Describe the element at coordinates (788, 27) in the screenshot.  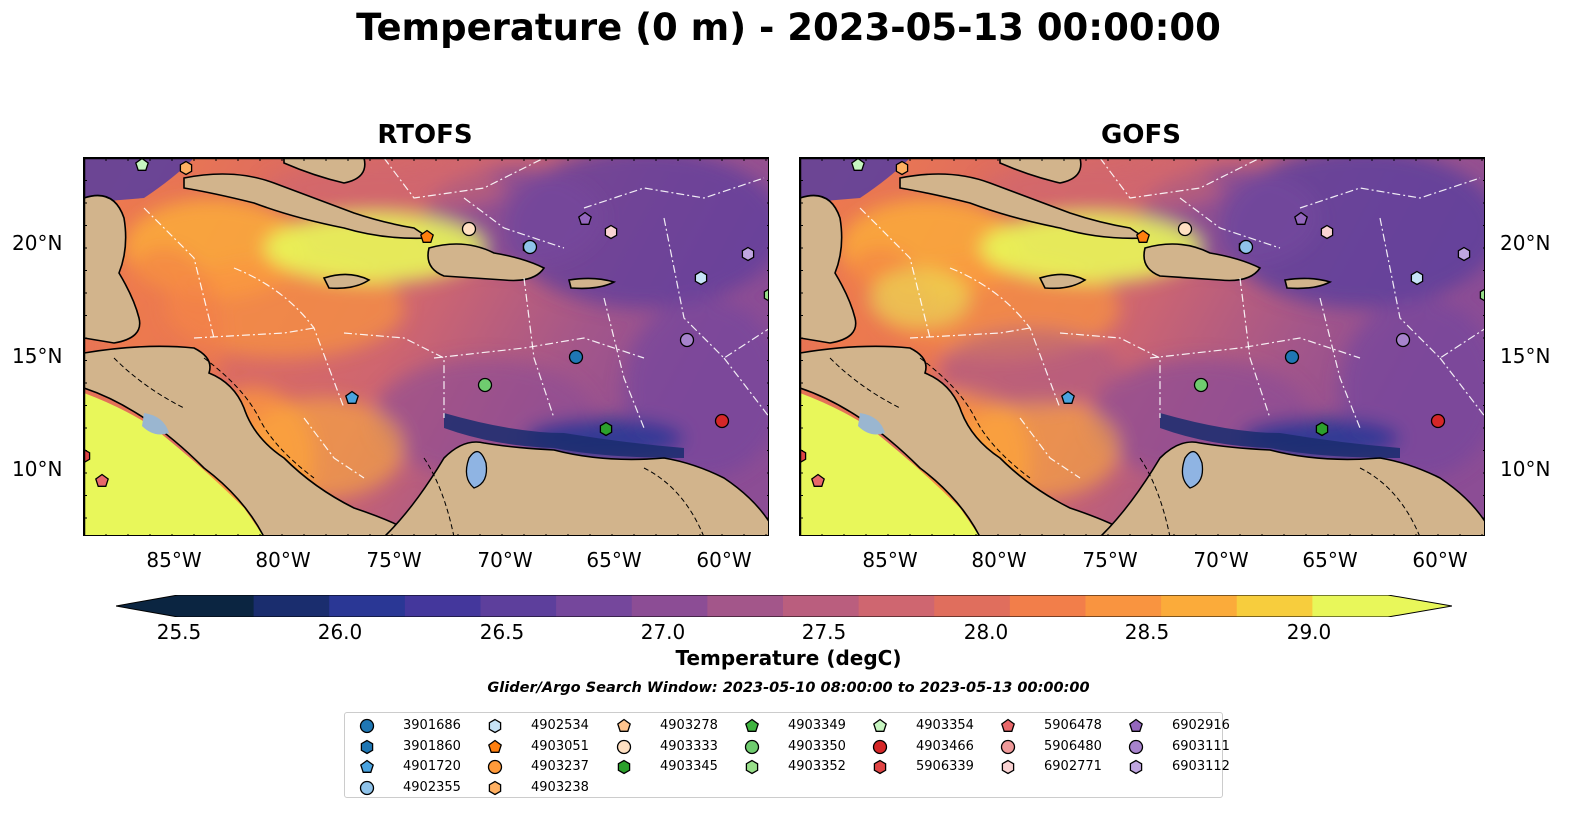
I see `figure-title: Temperature (0 m) - 2023-05-13 00:00:00` at that location.